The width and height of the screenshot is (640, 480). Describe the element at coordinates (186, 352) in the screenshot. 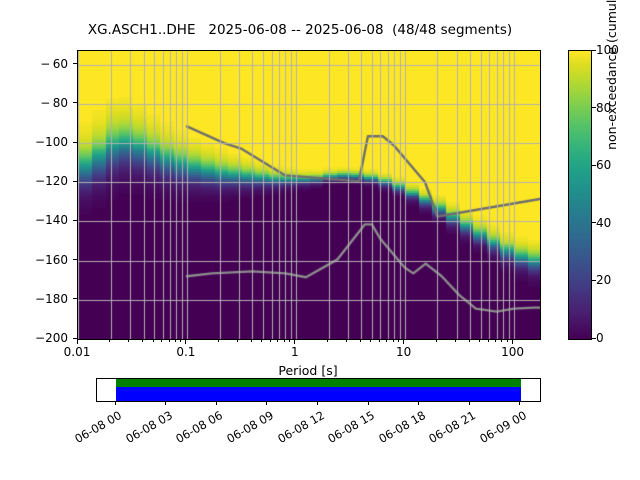

I see `x-axis-tick-label: 0.1` at that location.